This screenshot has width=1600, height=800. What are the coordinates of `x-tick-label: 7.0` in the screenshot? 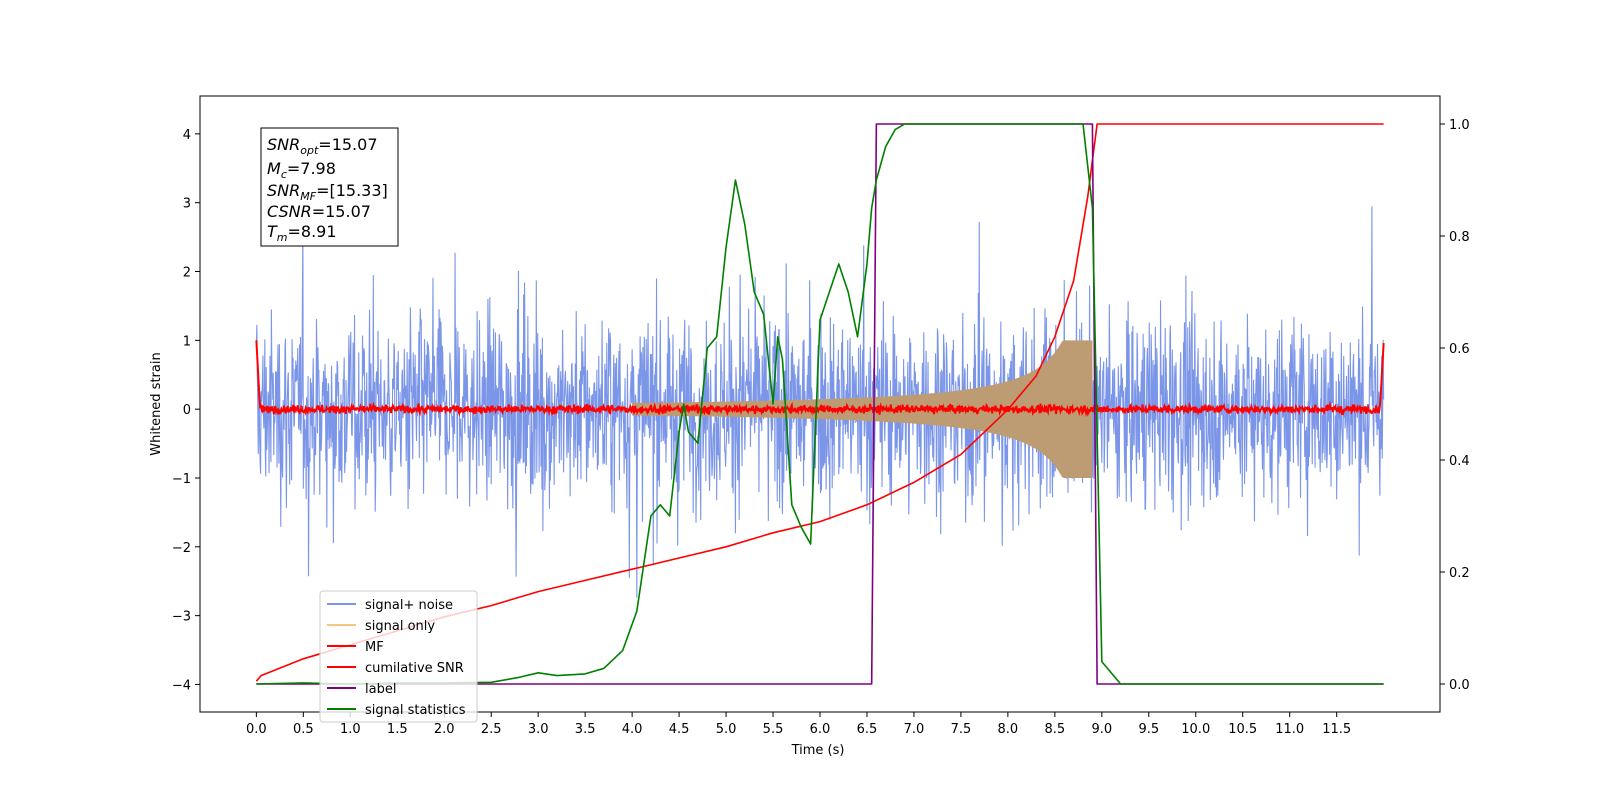 It's located at (914, 729).